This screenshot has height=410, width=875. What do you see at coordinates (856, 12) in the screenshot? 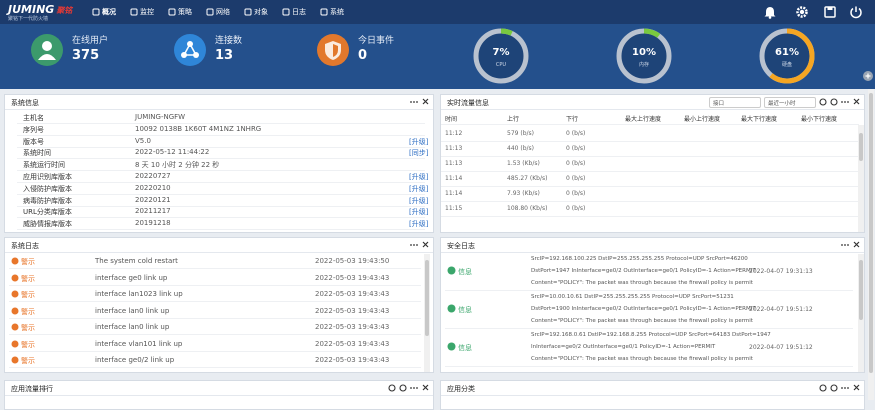
I see `power-icon` at bounding box center [856, 12].